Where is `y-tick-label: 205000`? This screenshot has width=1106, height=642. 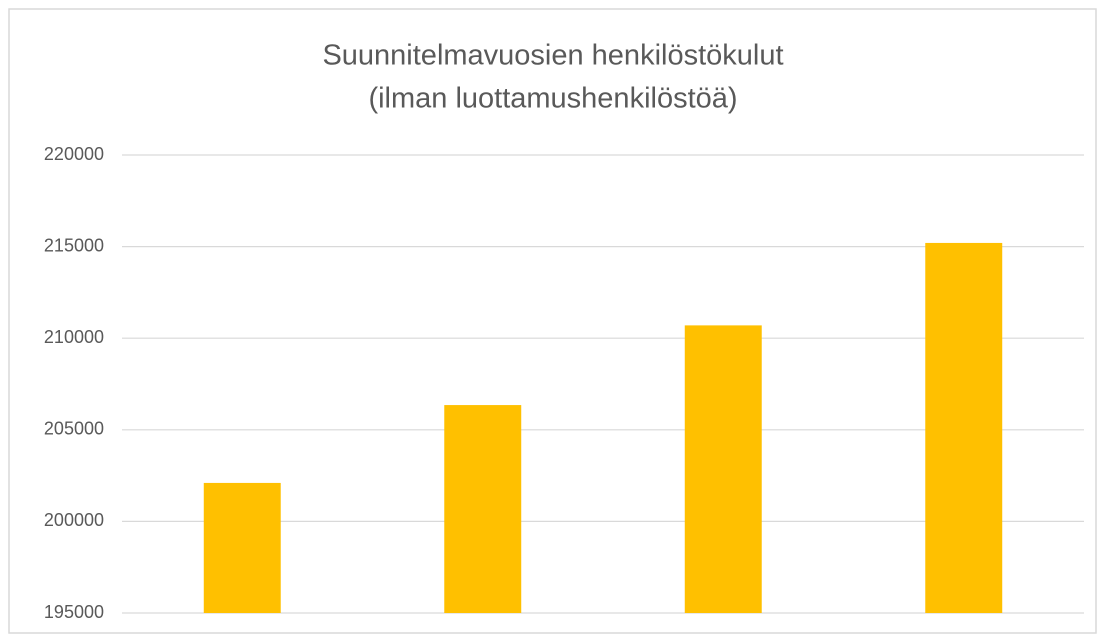
y-tick-label: 205000 is located at coordinates (74, 429).